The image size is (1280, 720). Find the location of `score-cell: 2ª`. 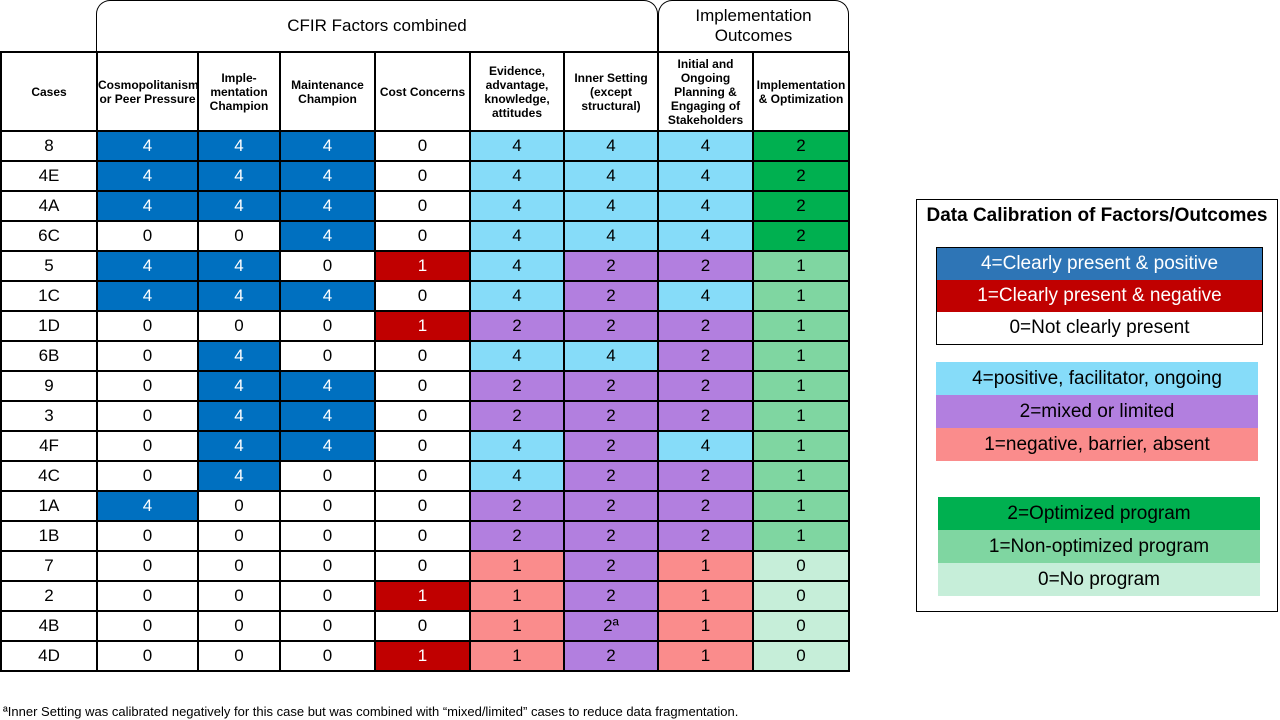

score-cell: 2ª is located at coordinates (611, 626).